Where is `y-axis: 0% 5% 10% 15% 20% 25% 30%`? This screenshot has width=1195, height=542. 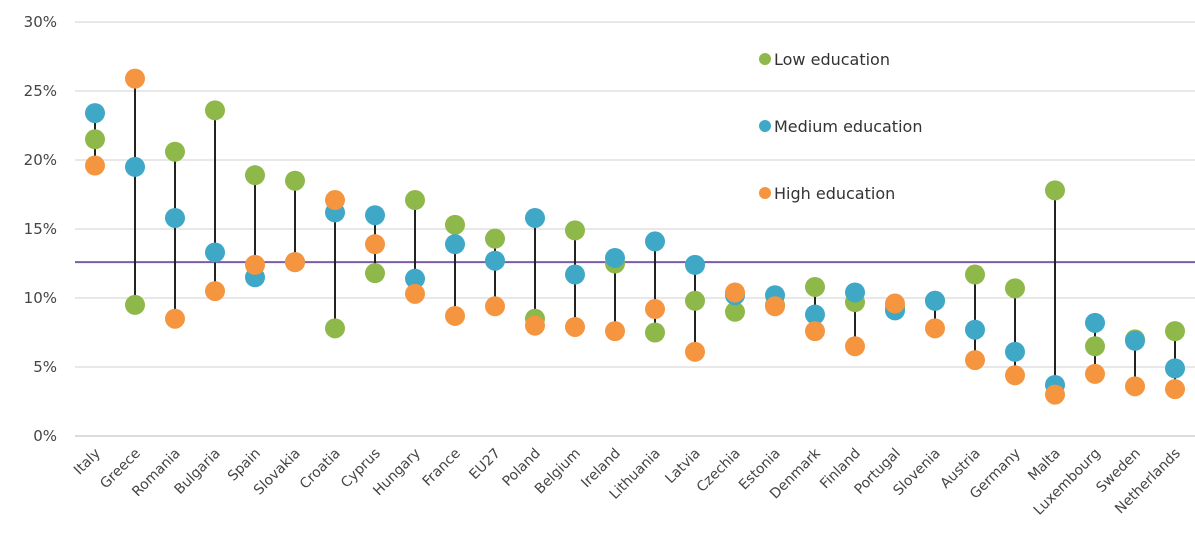
y-axis: 0% 5% 10% 15% 20% 25% 30% is located at coordinates (40, 229).